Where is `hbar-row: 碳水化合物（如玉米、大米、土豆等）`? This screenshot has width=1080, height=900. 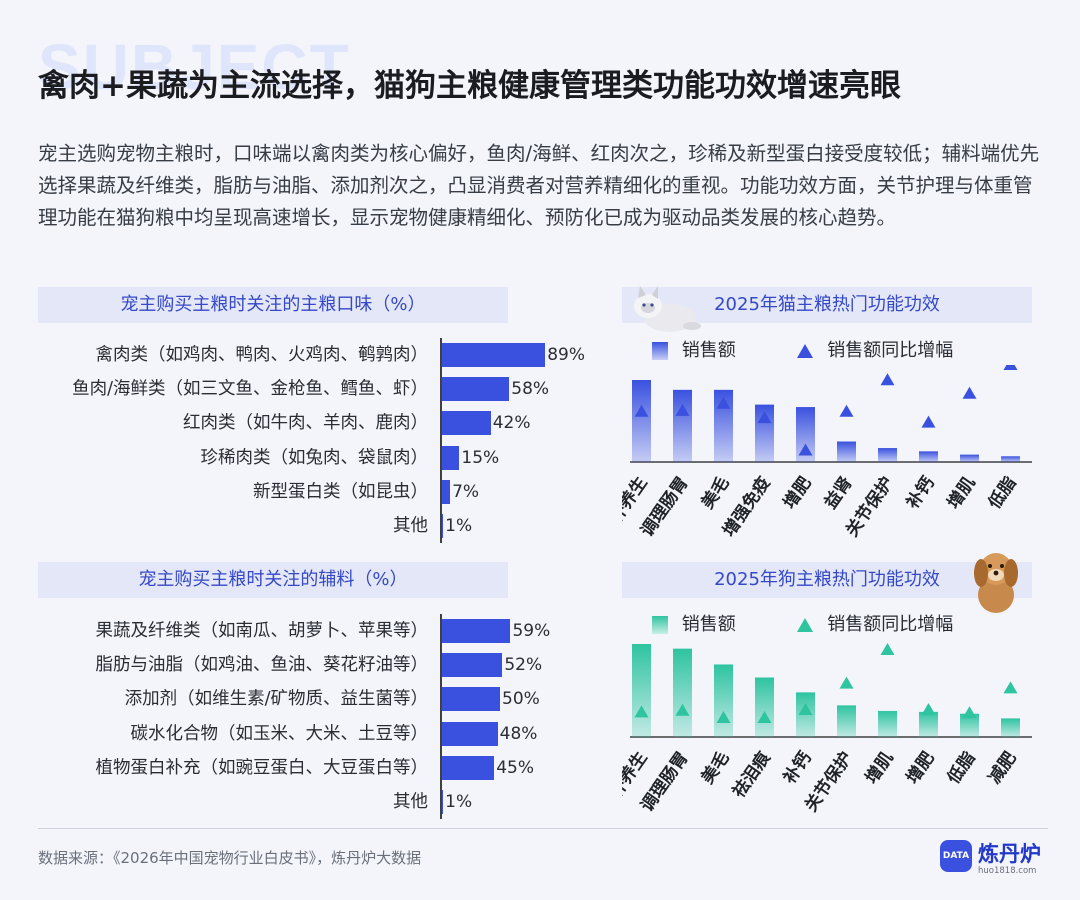 hbar-row: 碳水化合物（如玉米、大米、土豆等） is located at coordinates (220, 734).